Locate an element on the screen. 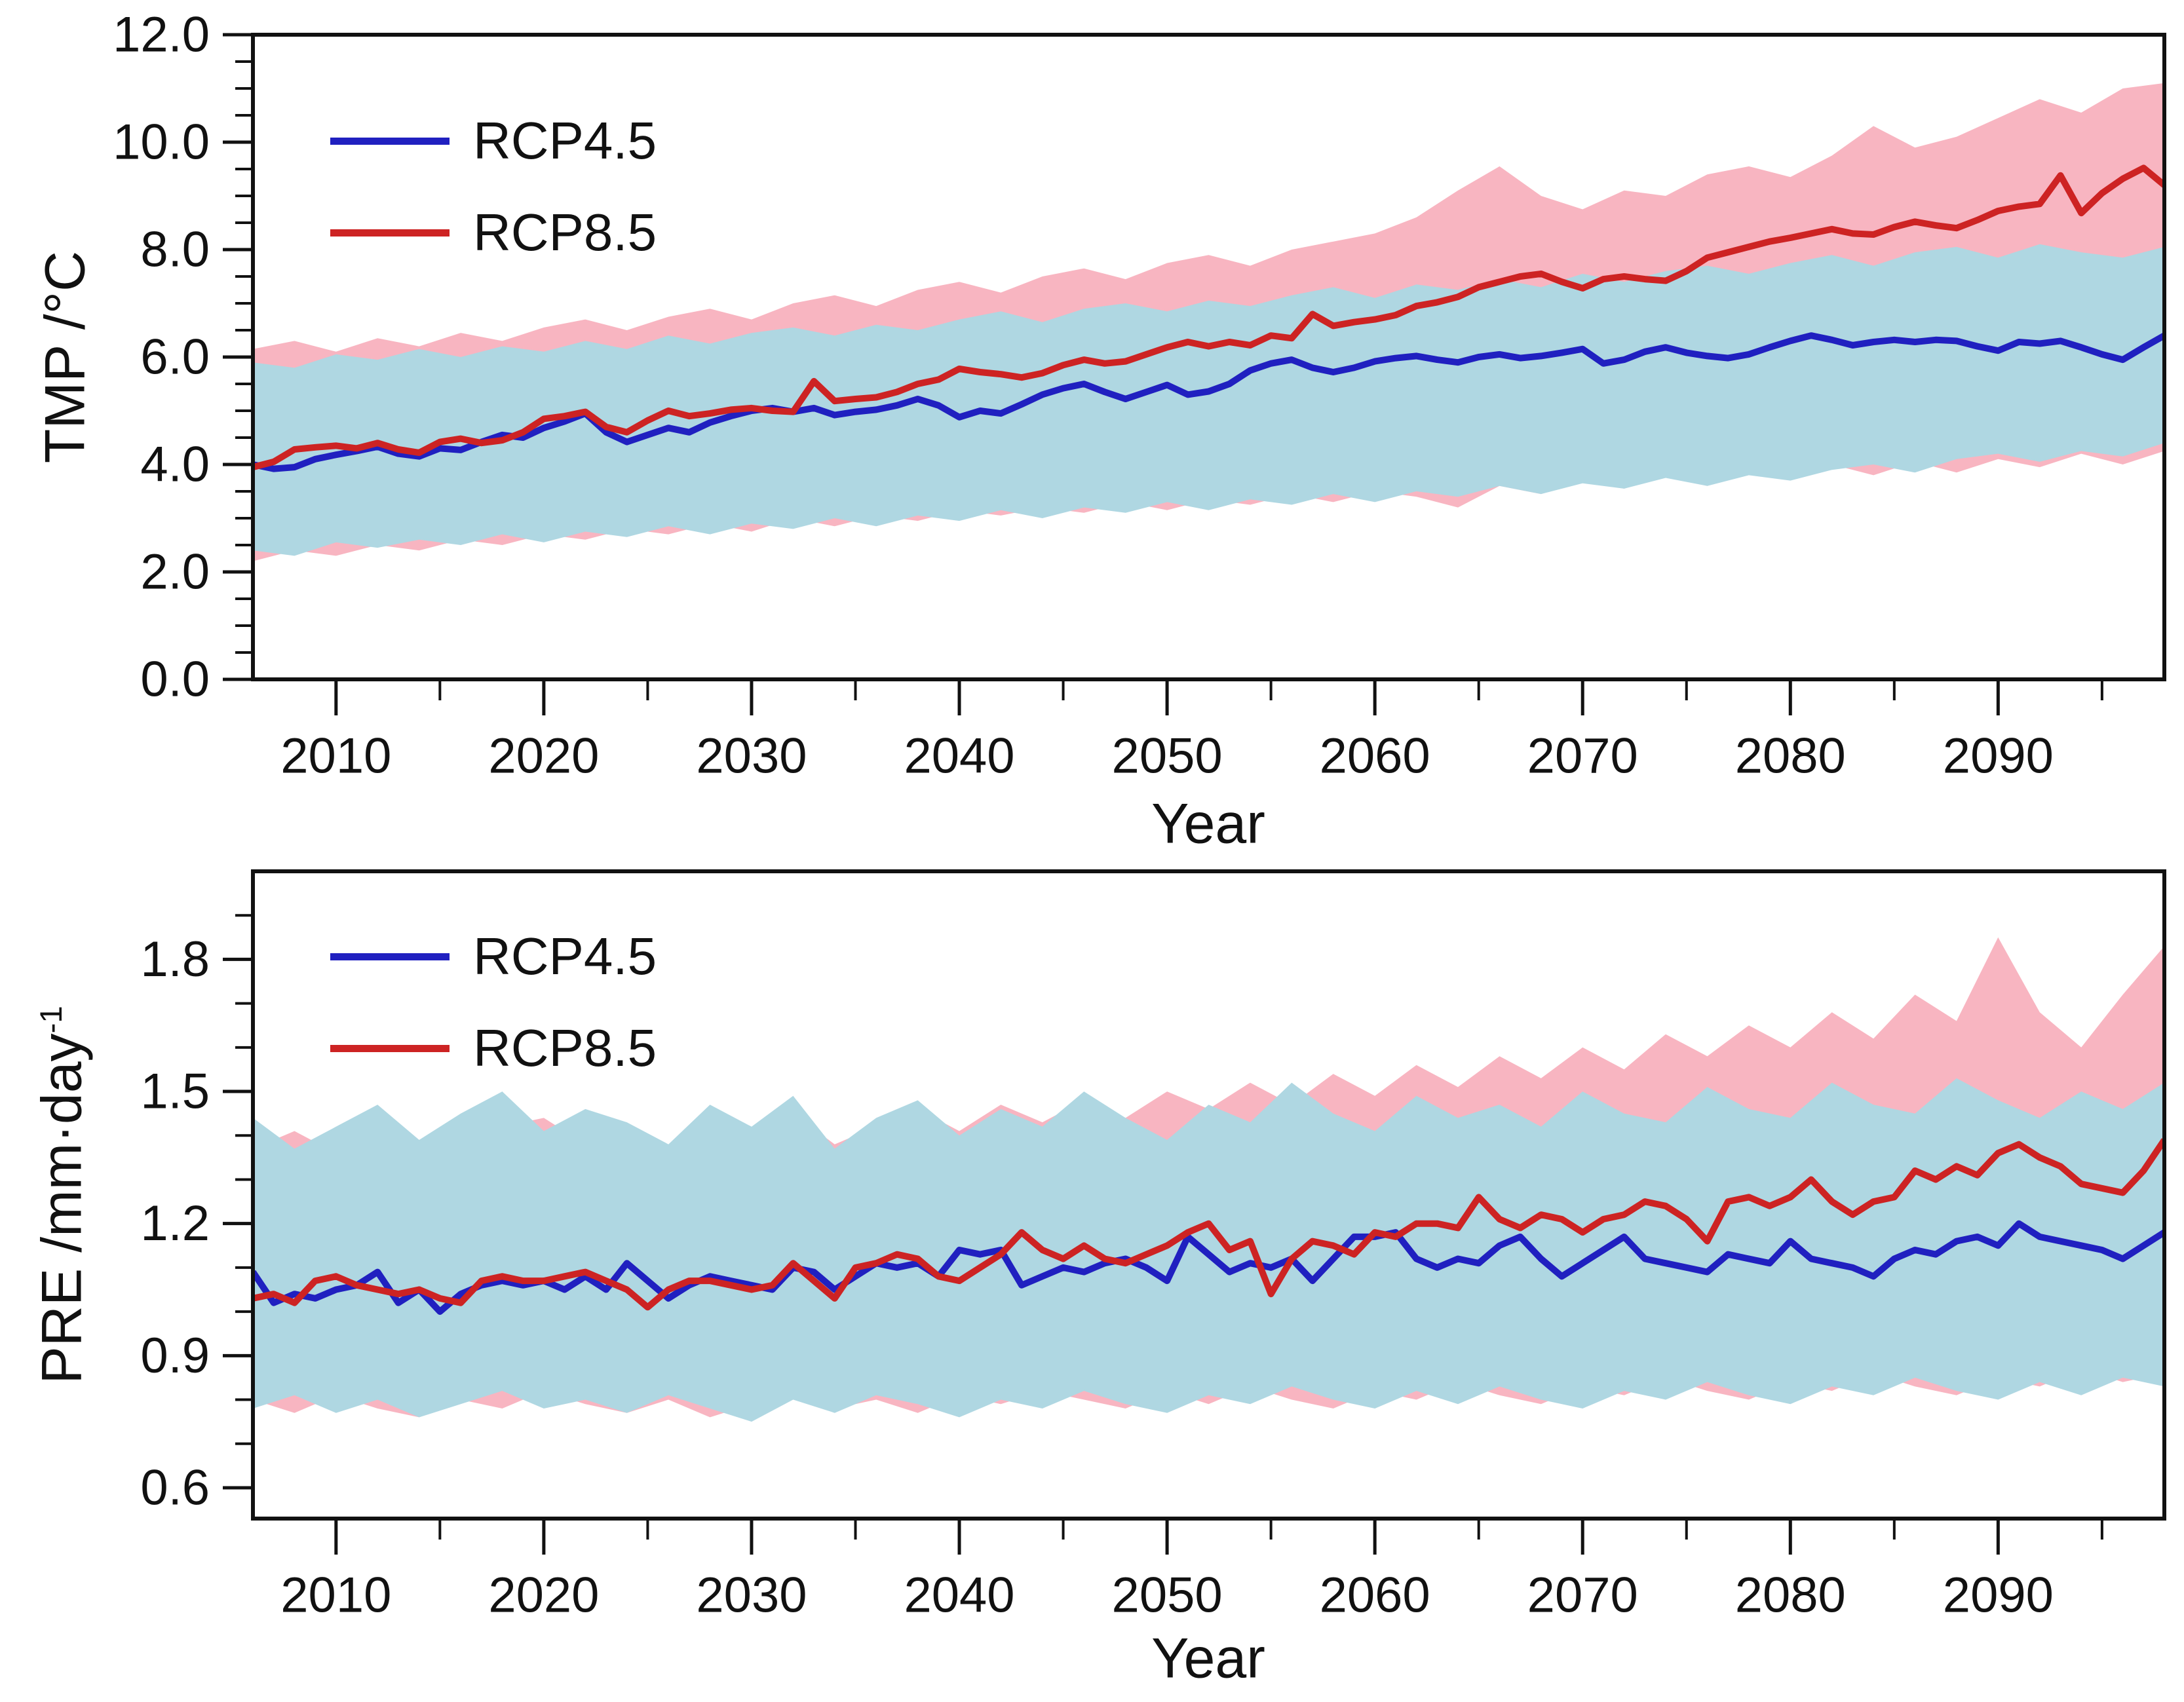 The image size is (2184, 1702). y-tick-label: 0.9 is located at coordinates (175, 1356).